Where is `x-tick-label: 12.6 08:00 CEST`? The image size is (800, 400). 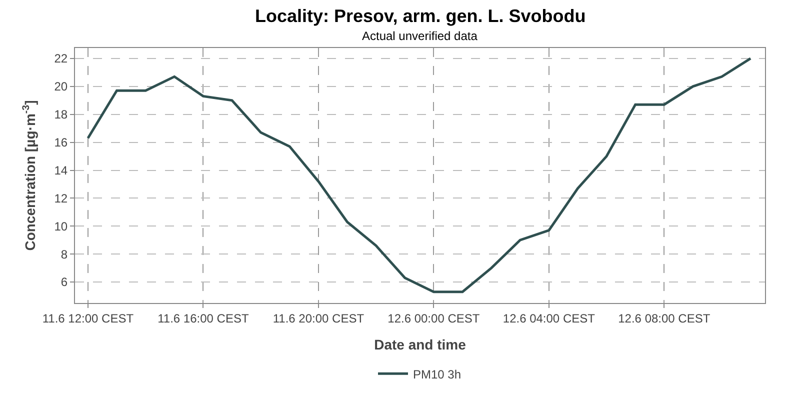 x-tick-label: 12.6 08:00 CEST is located at coordinates (664, 318).